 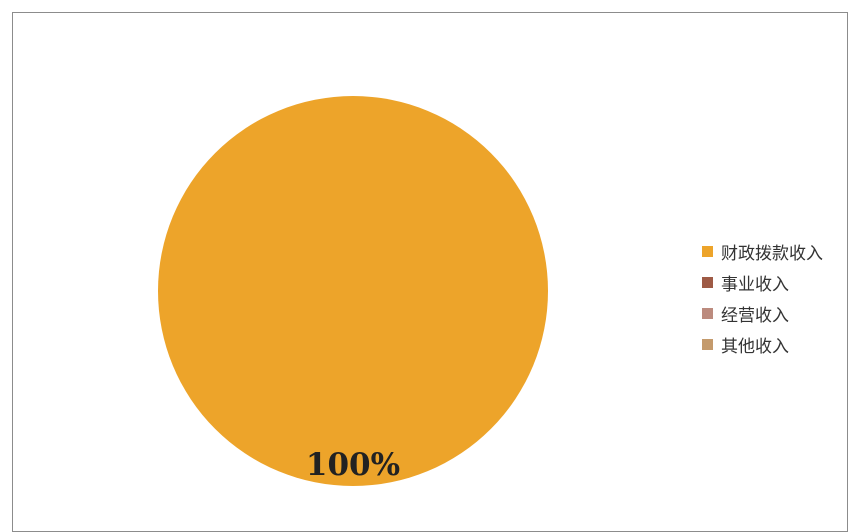 I want to click on legend-label-0: 财政拨款收入, so click(x=772, y=254).